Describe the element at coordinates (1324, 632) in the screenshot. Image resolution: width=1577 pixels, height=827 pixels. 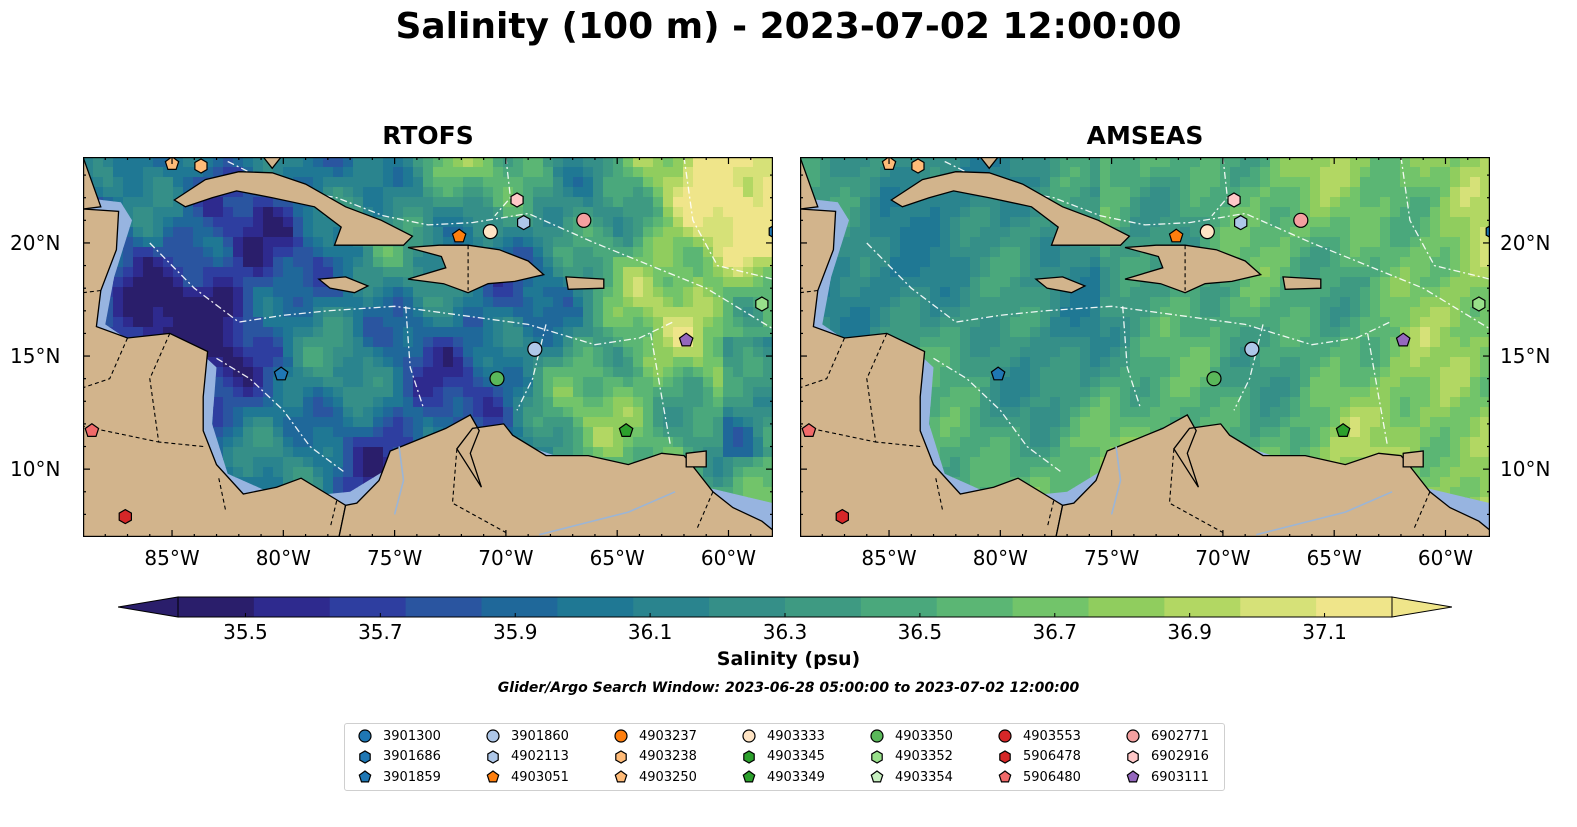
I see `colorbar-tick-label: 37.1` at that location.